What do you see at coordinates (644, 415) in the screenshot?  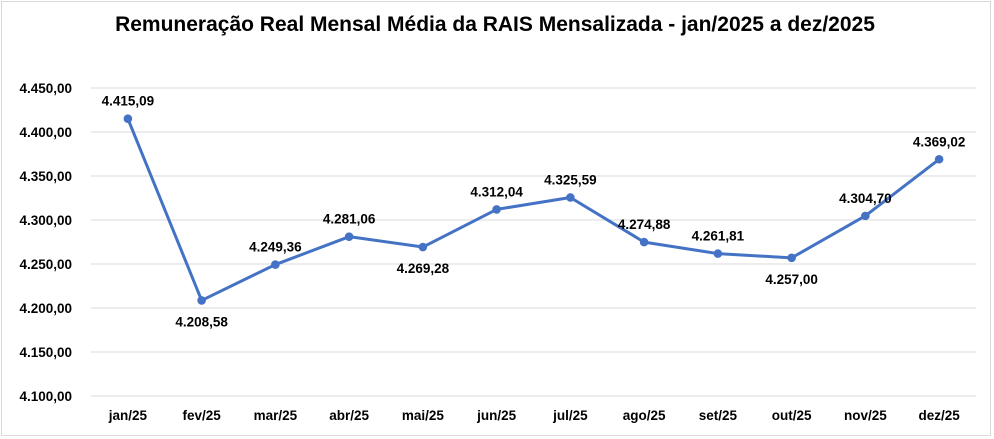 I see `x-tick-label: ago/25` at bounding box center [644, 415].